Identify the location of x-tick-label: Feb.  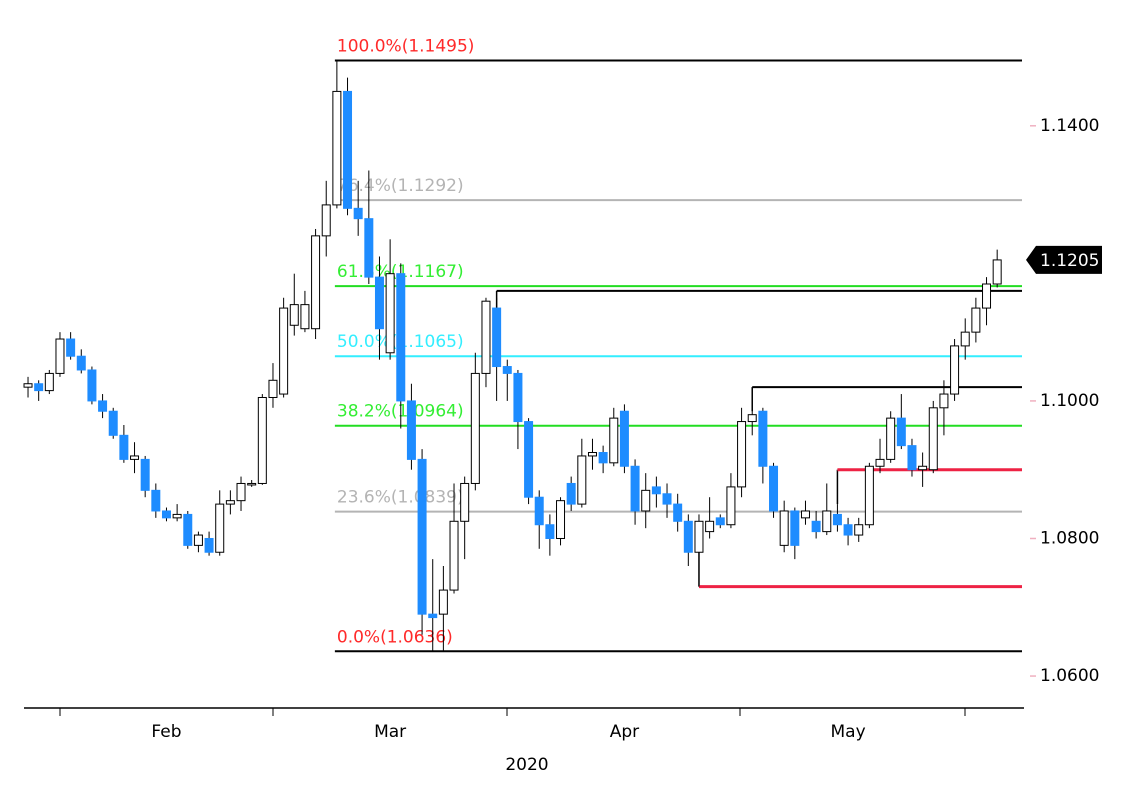
(166, 732).